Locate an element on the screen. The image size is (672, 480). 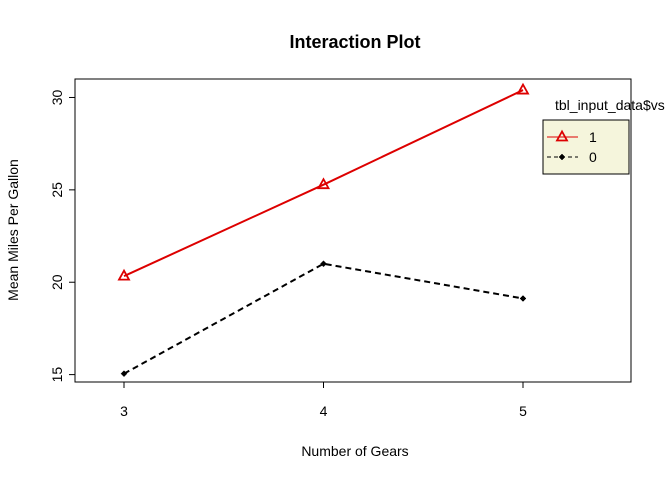
chart-title: Interaction Plot is located at coordinates (354, 42).